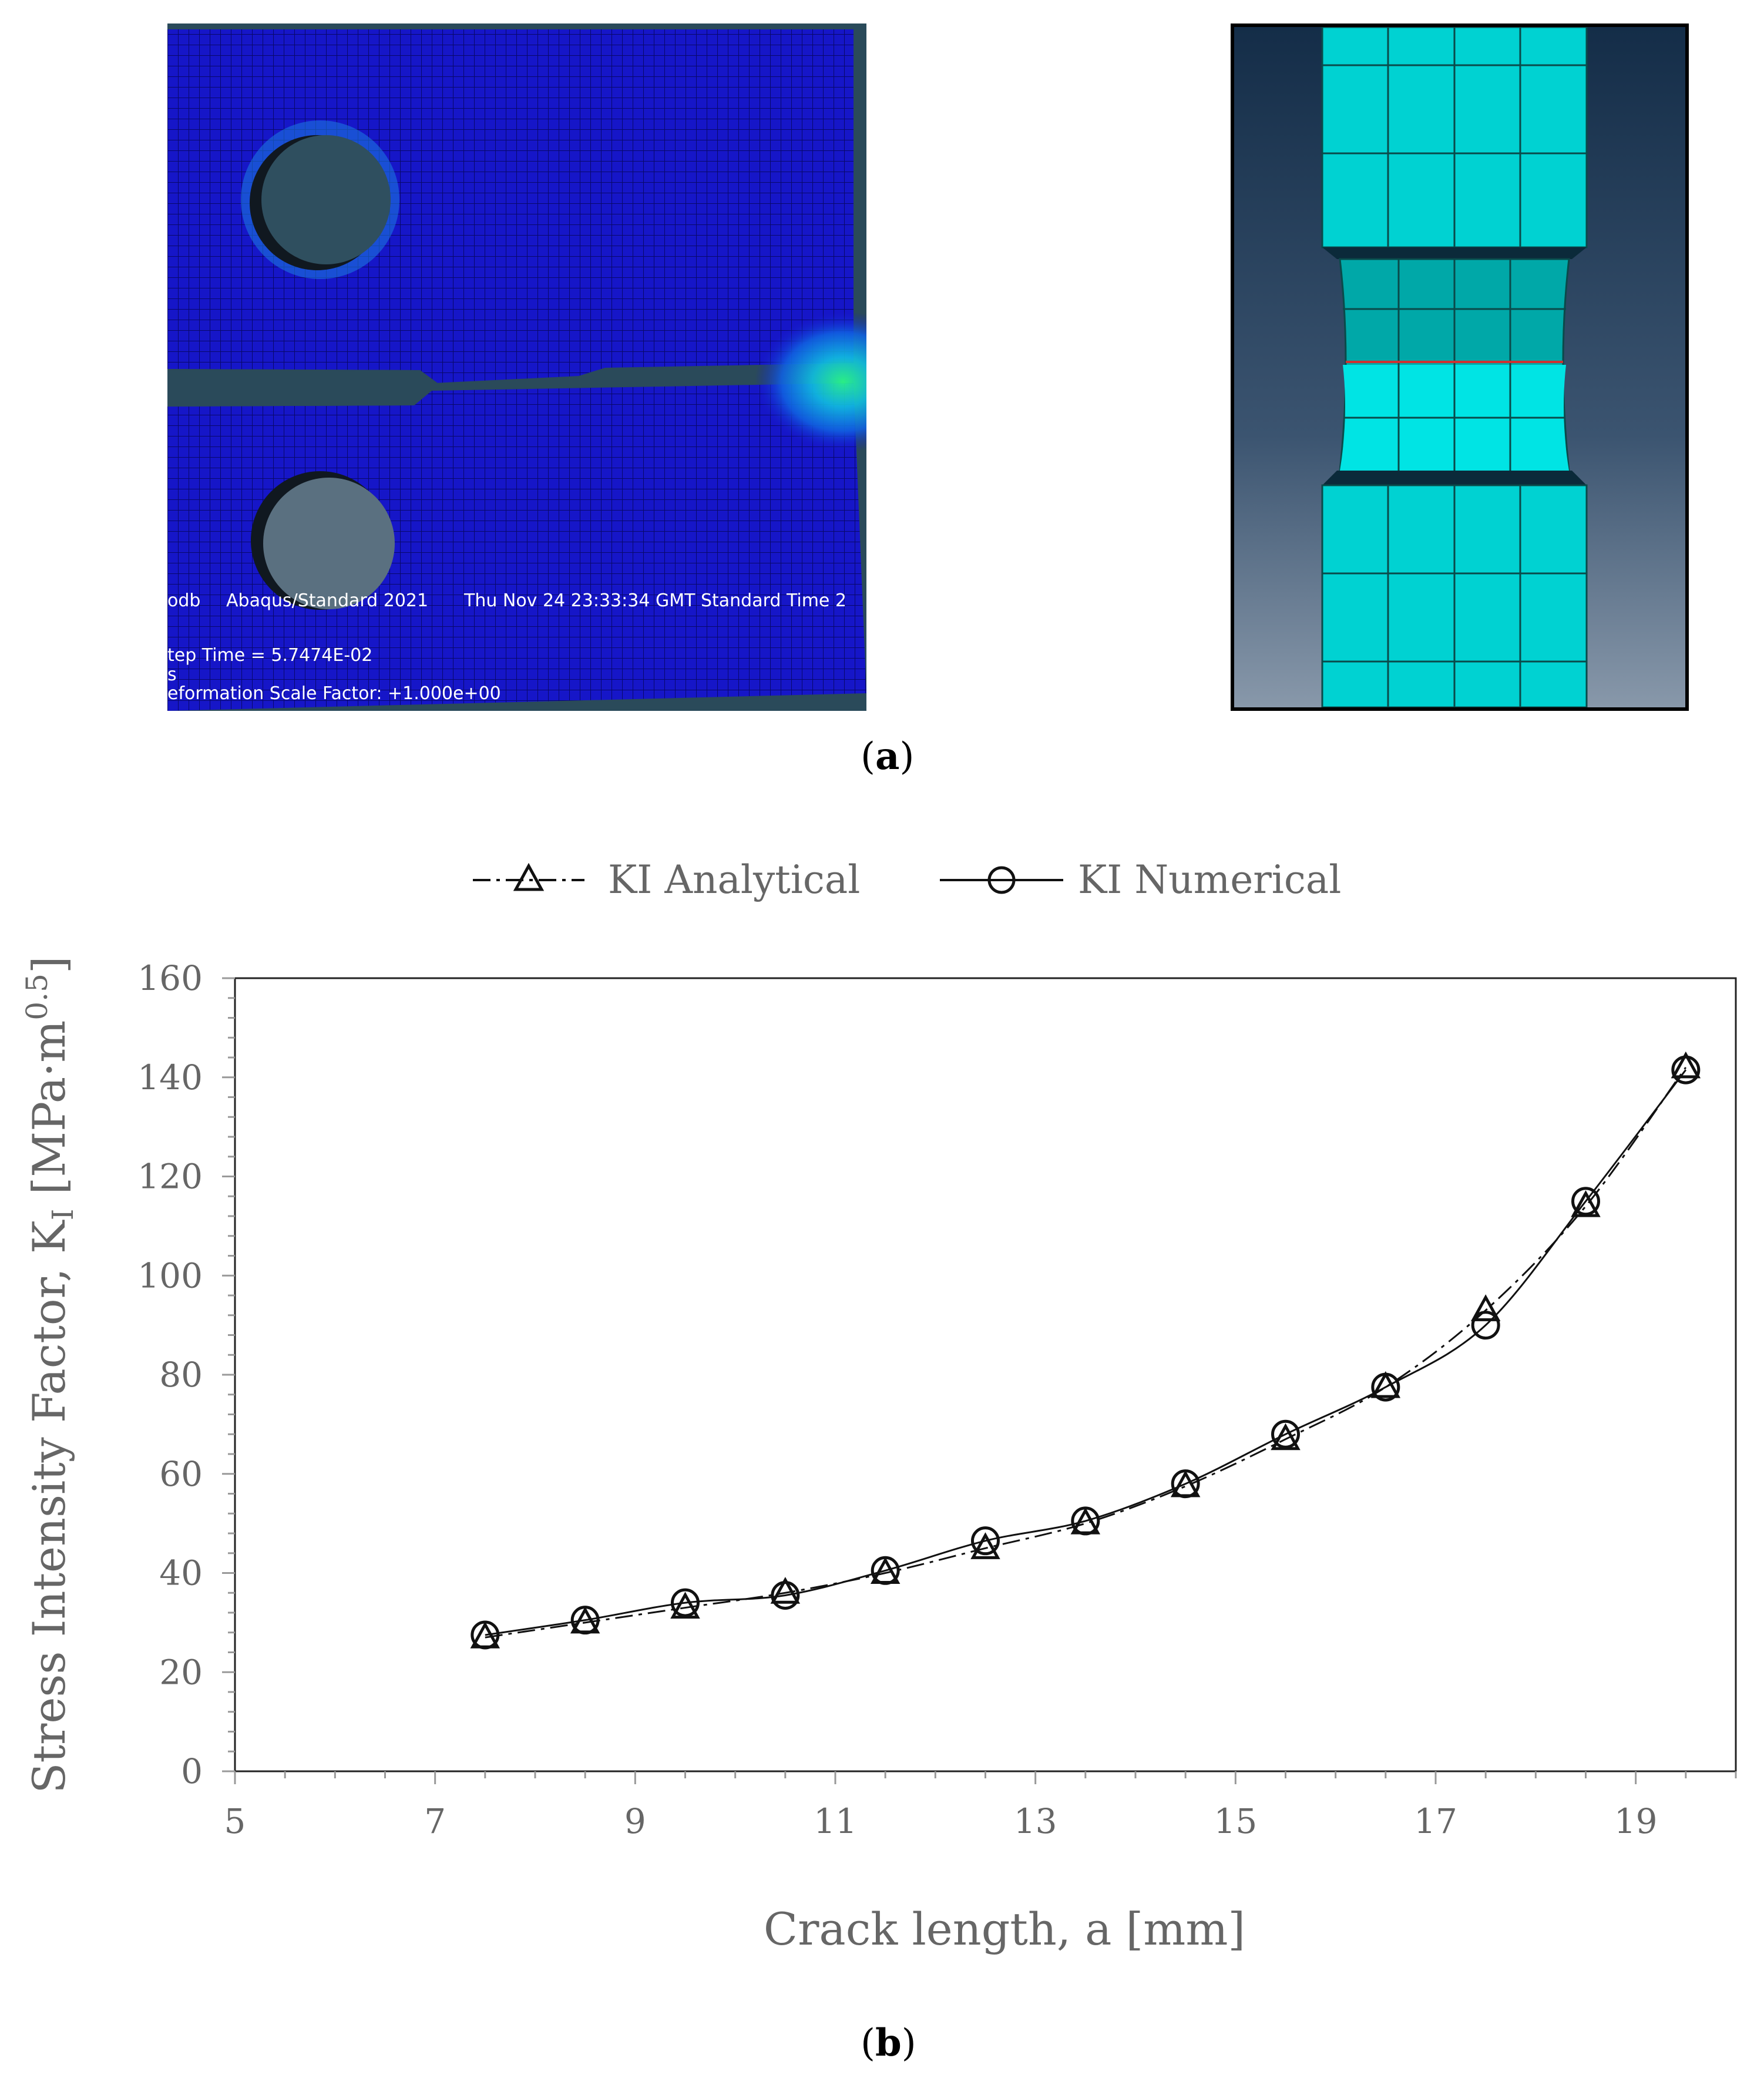 The width and height of the screenshot is (1764, 2095). What do you see at coordinates (1636, 1821) in the screenshot?
I see `x-tick-label: 19` at bounding box center [1636, 1821].